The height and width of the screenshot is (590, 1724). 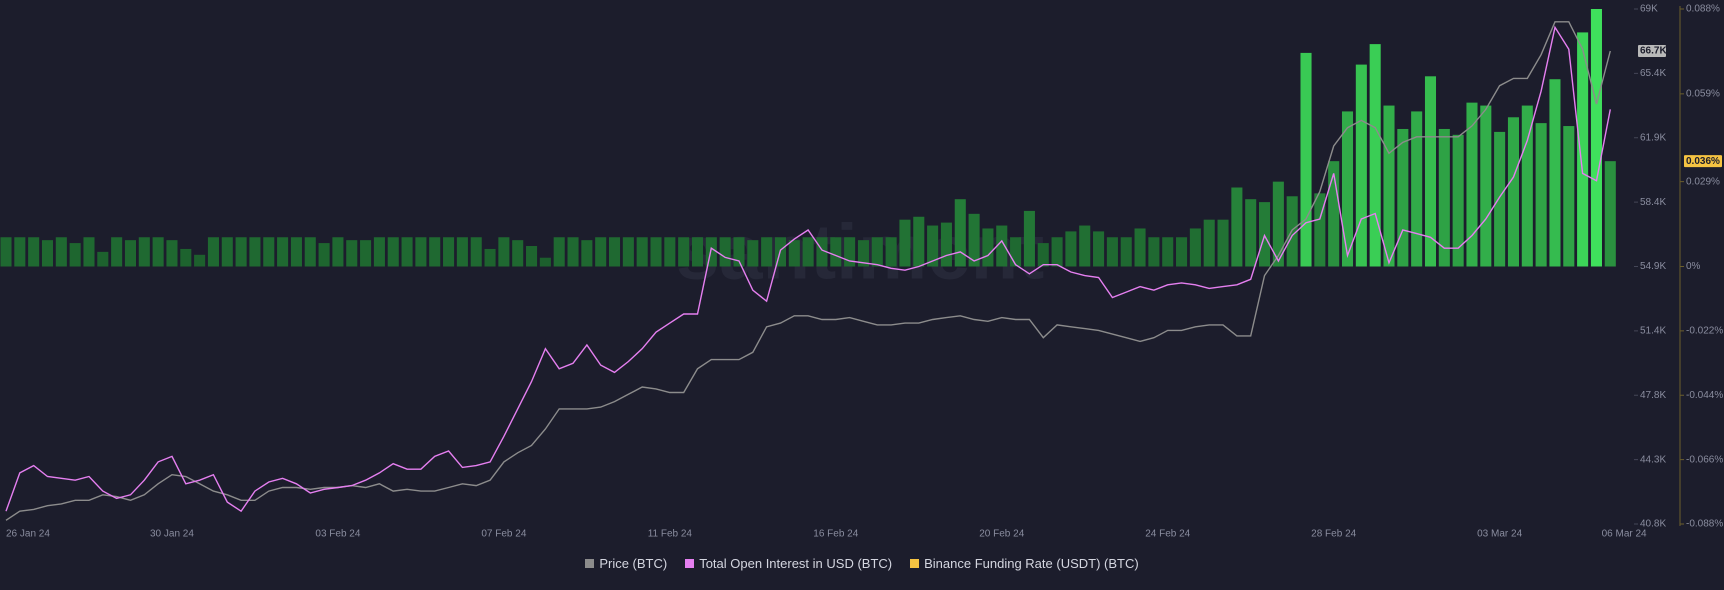 What do you see at coordinates (1693, 266) in the screenshot?
I see `y2-tick-label: 0%` at bounding box center [1693, 266].